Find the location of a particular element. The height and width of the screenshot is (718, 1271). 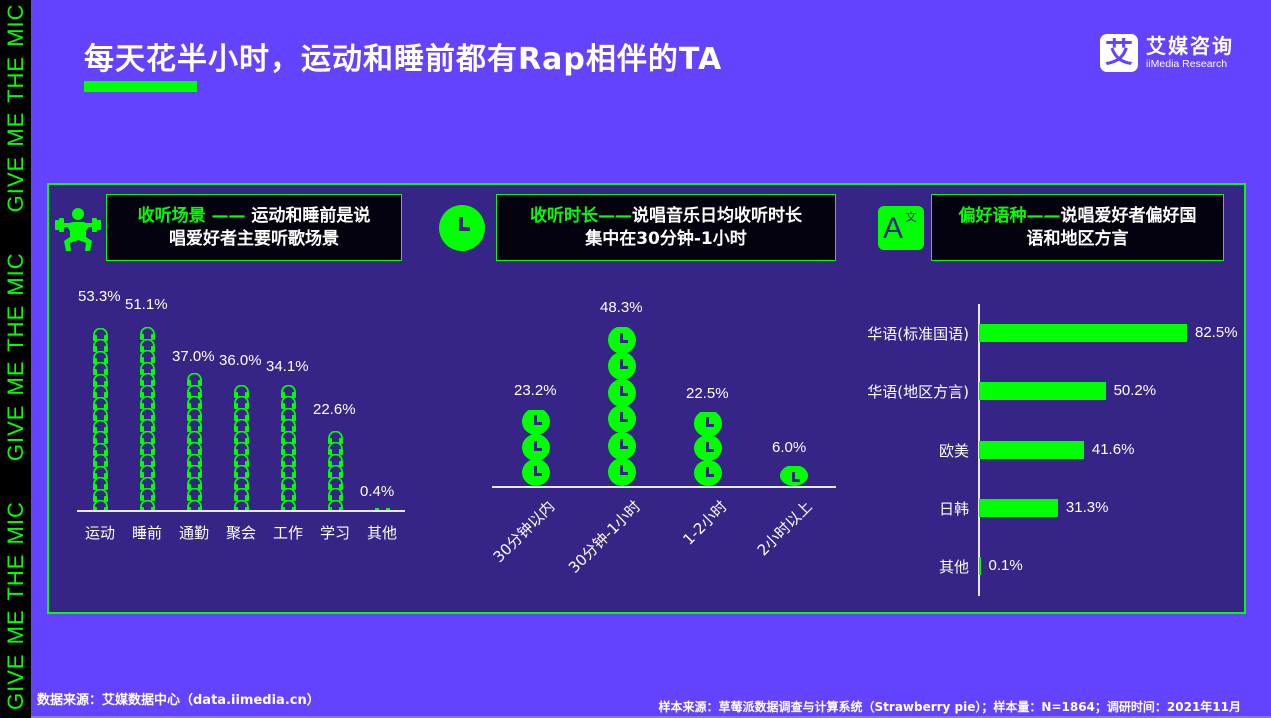

language-category-label: 日韩 is located at coordinates (953, 509).